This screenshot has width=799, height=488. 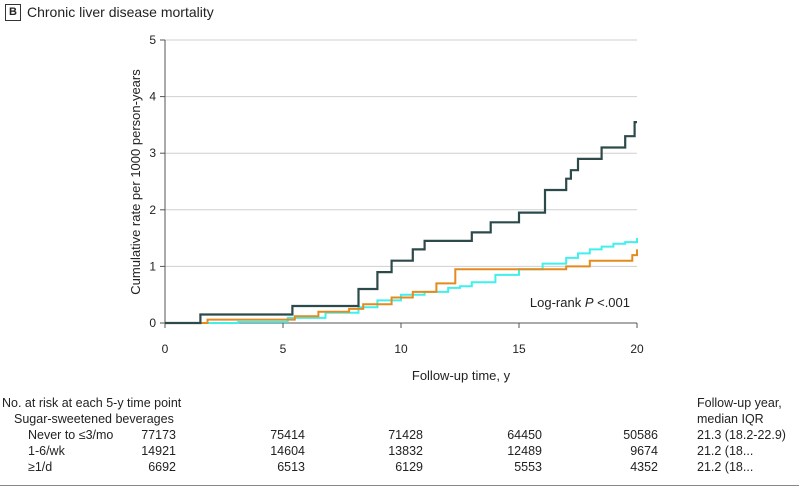 What do you see at coordinates (152, 266) in the screenshot?
I see `y-tick-label: 1` at bounding box center [152, 266].